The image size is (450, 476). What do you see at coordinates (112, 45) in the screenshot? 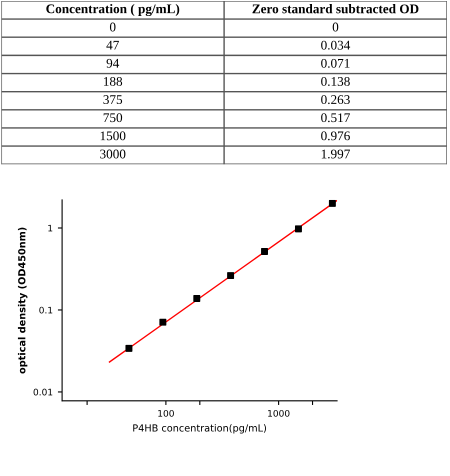
I see `text: 47` at bounding box center [112, 45].